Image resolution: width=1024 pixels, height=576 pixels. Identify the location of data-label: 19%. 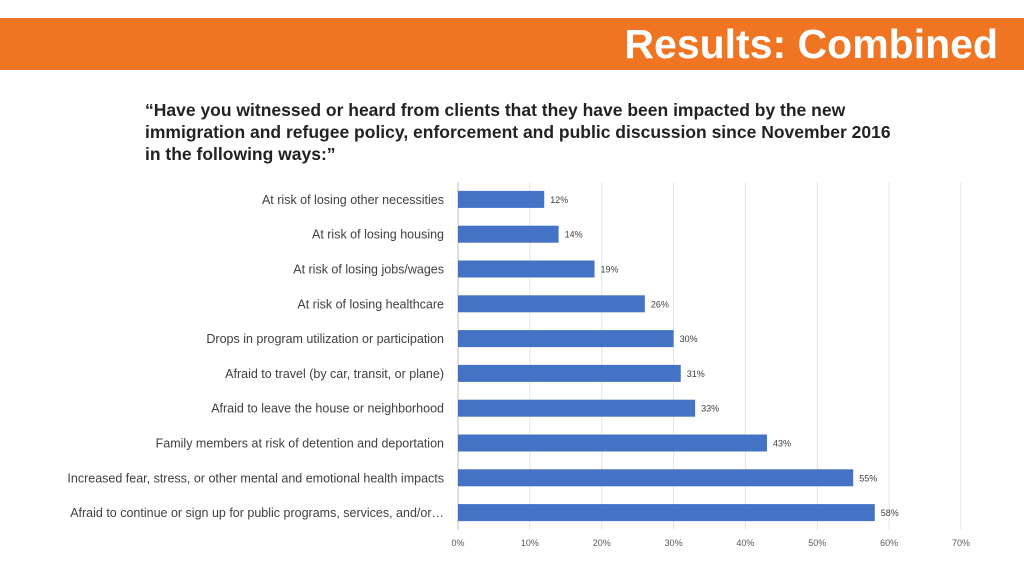
(610, 270).